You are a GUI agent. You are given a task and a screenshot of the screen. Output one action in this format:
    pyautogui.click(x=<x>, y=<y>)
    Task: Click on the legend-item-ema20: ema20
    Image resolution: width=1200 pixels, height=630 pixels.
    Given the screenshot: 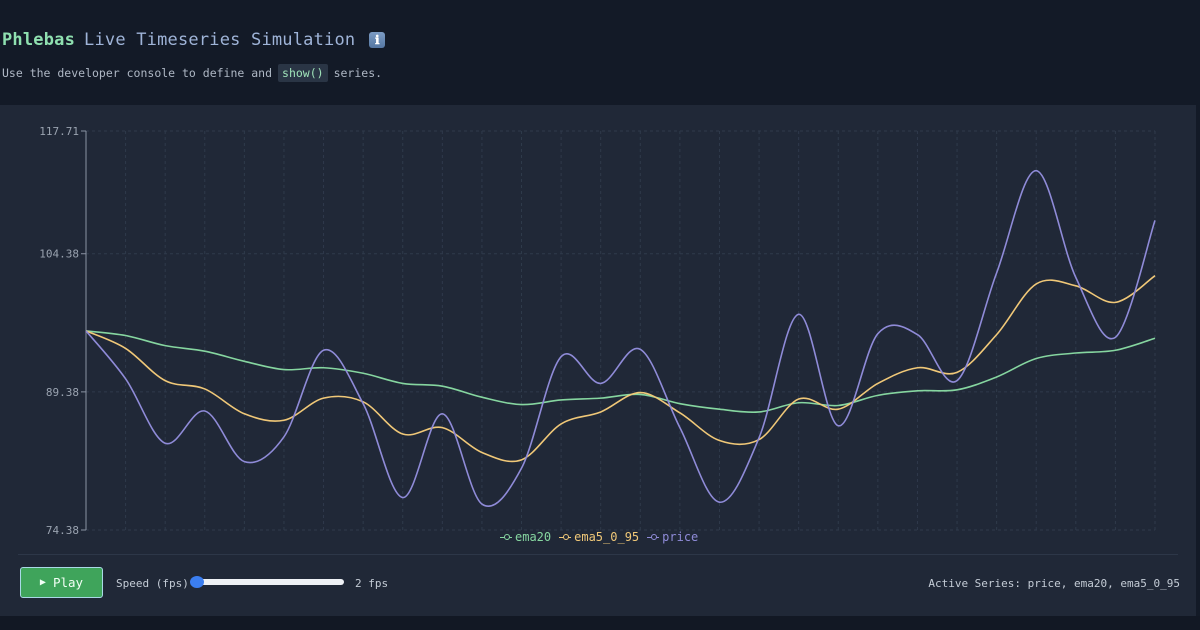 What is the action you would take?
    pyautogui.click(x=525, y=537)
    